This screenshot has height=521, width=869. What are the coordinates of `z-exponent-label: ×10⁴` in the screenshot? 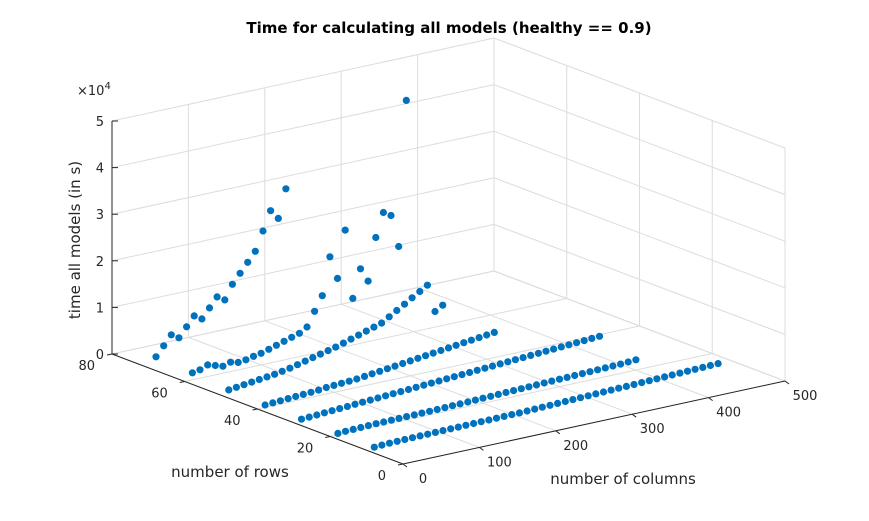 It's located at (94, 90).